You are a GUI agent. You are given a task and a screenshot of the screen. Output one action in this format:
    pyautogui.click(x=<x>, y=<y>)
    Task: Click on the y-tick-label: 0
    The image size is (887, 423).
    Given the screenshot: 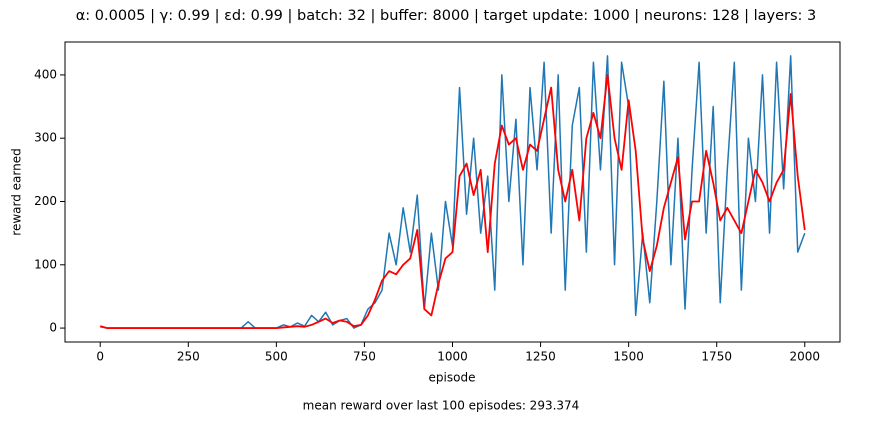 What is the action you would take?
    pyautogui.click(x=53, y=328)
    